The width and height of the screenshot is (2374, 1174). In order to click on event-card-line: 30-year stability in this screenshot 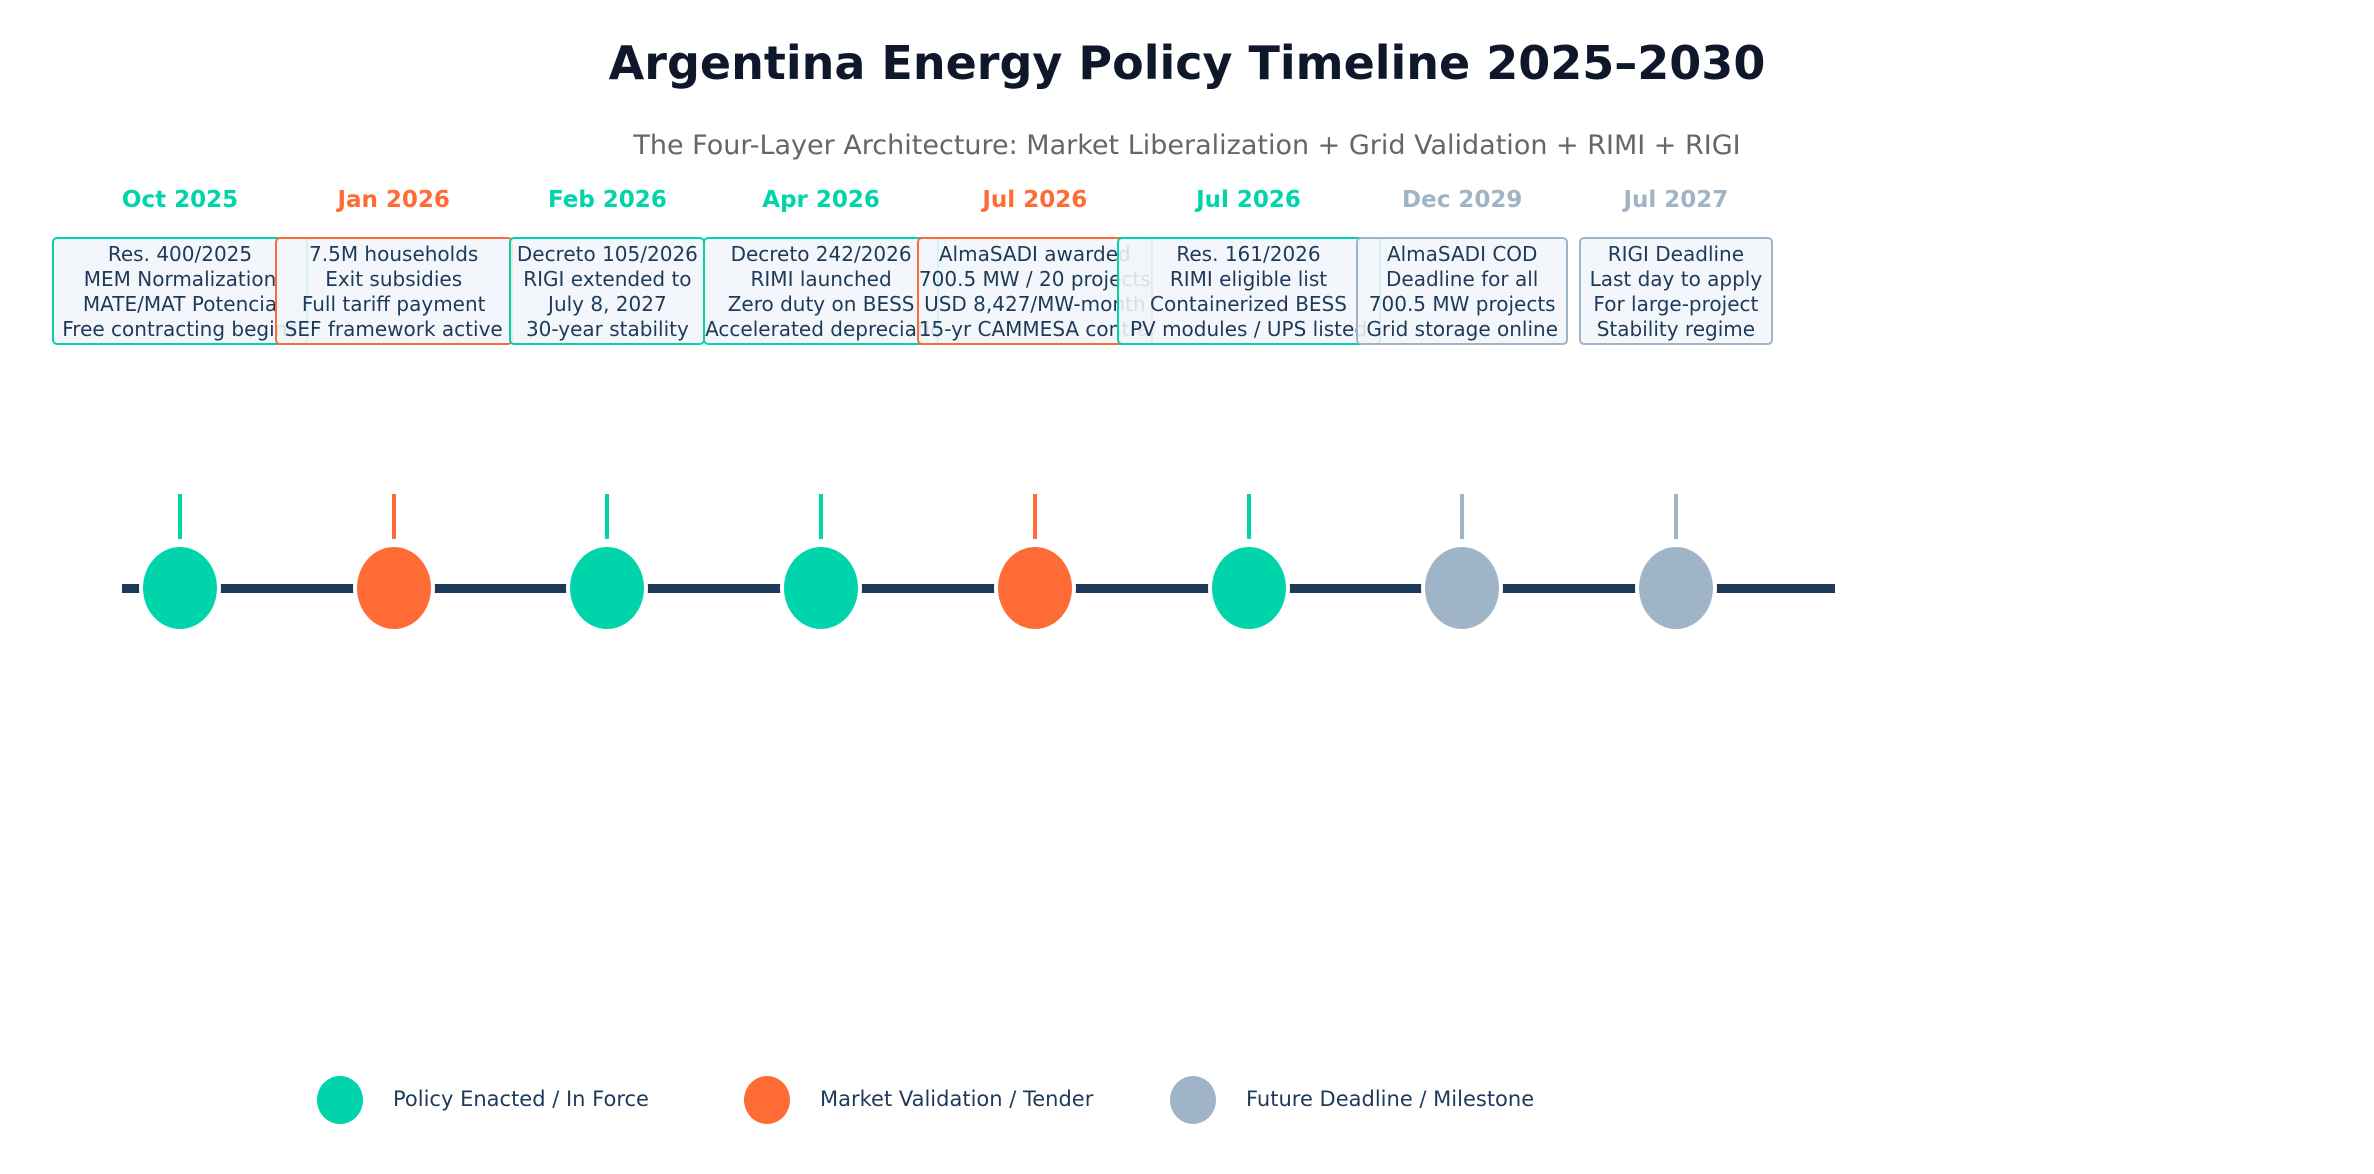, I will do `click(607, 329)`.